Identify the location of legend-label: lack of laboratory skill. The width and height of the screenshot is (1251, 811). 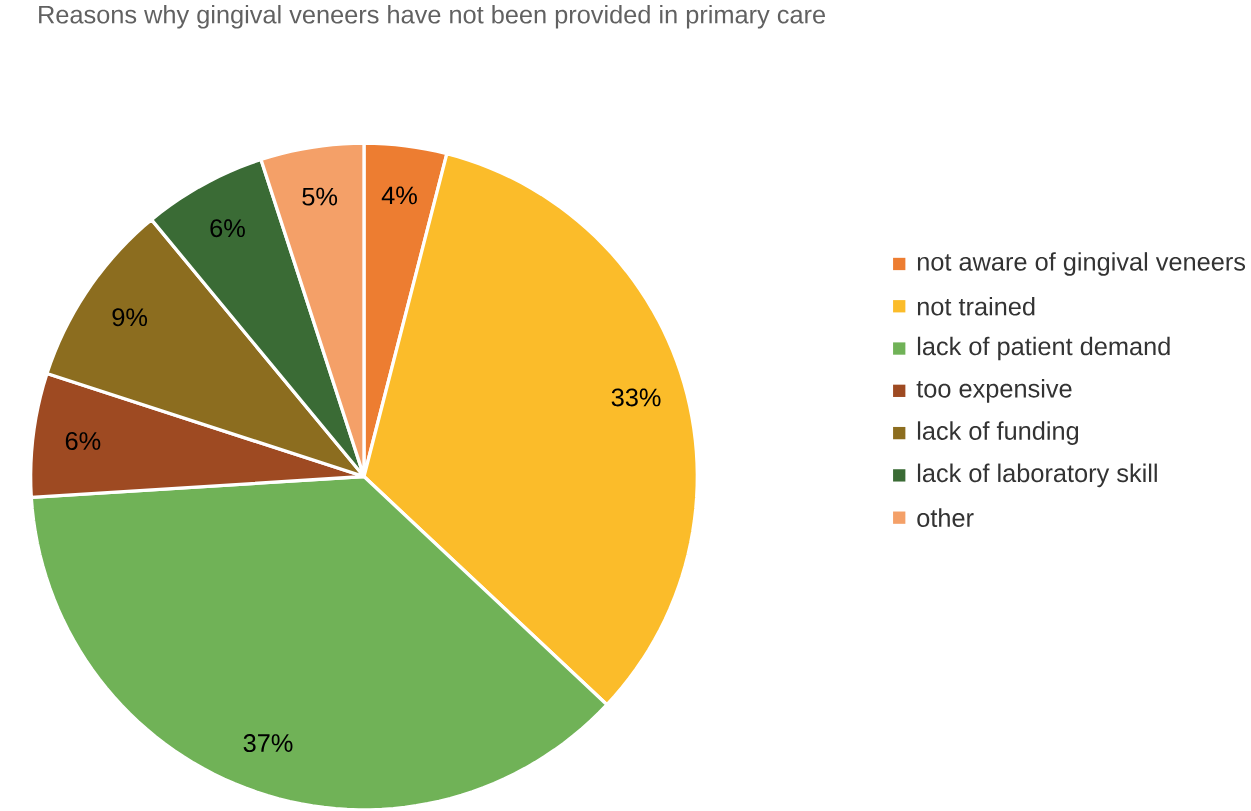
(1037, 475).